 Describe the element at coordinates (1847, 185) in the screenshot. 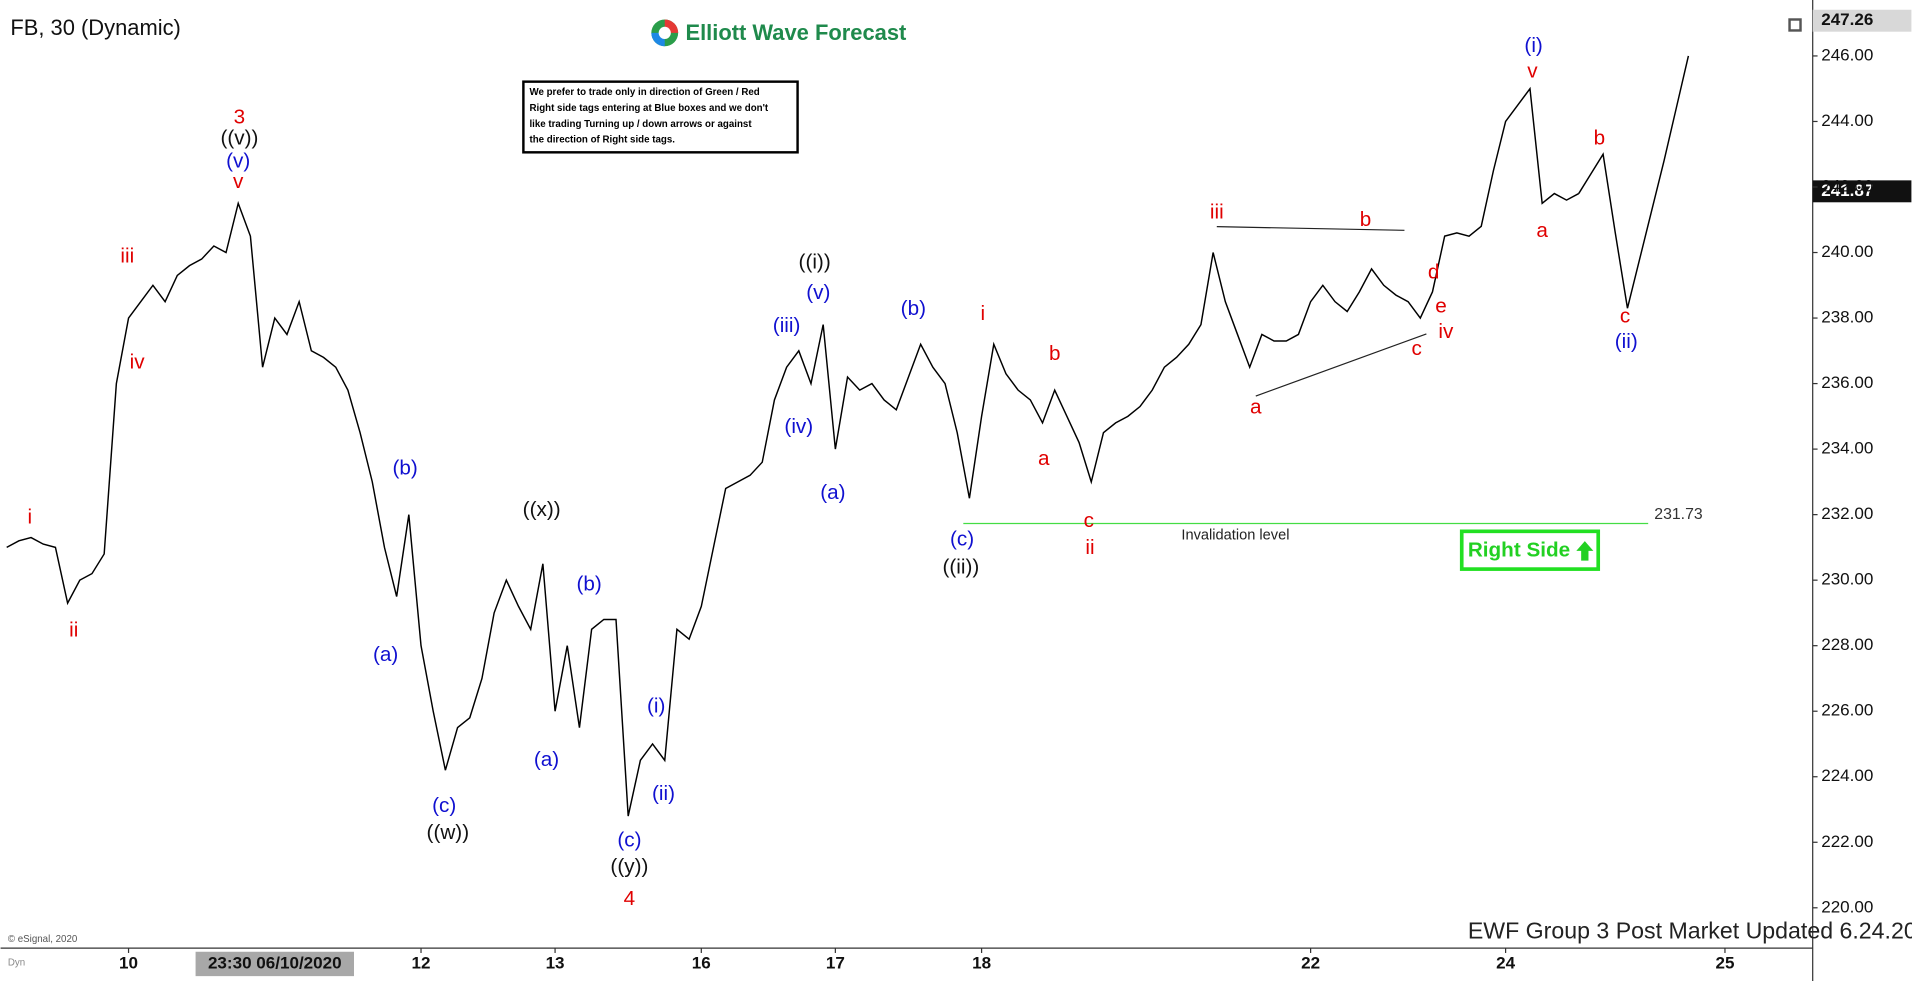

I see `y-tick-label: 242.00` at that location.